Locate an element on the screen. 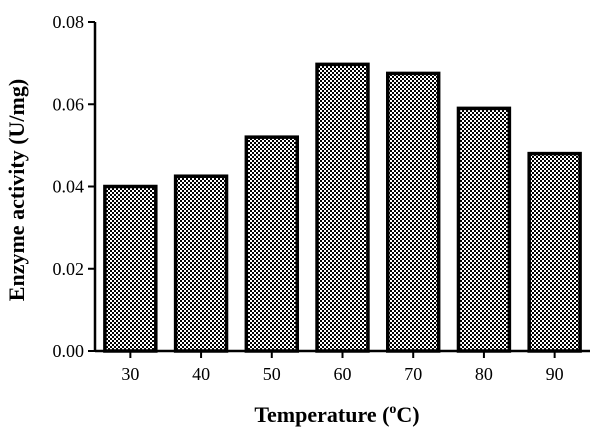 This screenshot has width=600, height=439. y-axis-title: Enzyme activity (U/mg) is located at coordinates (16, 190).